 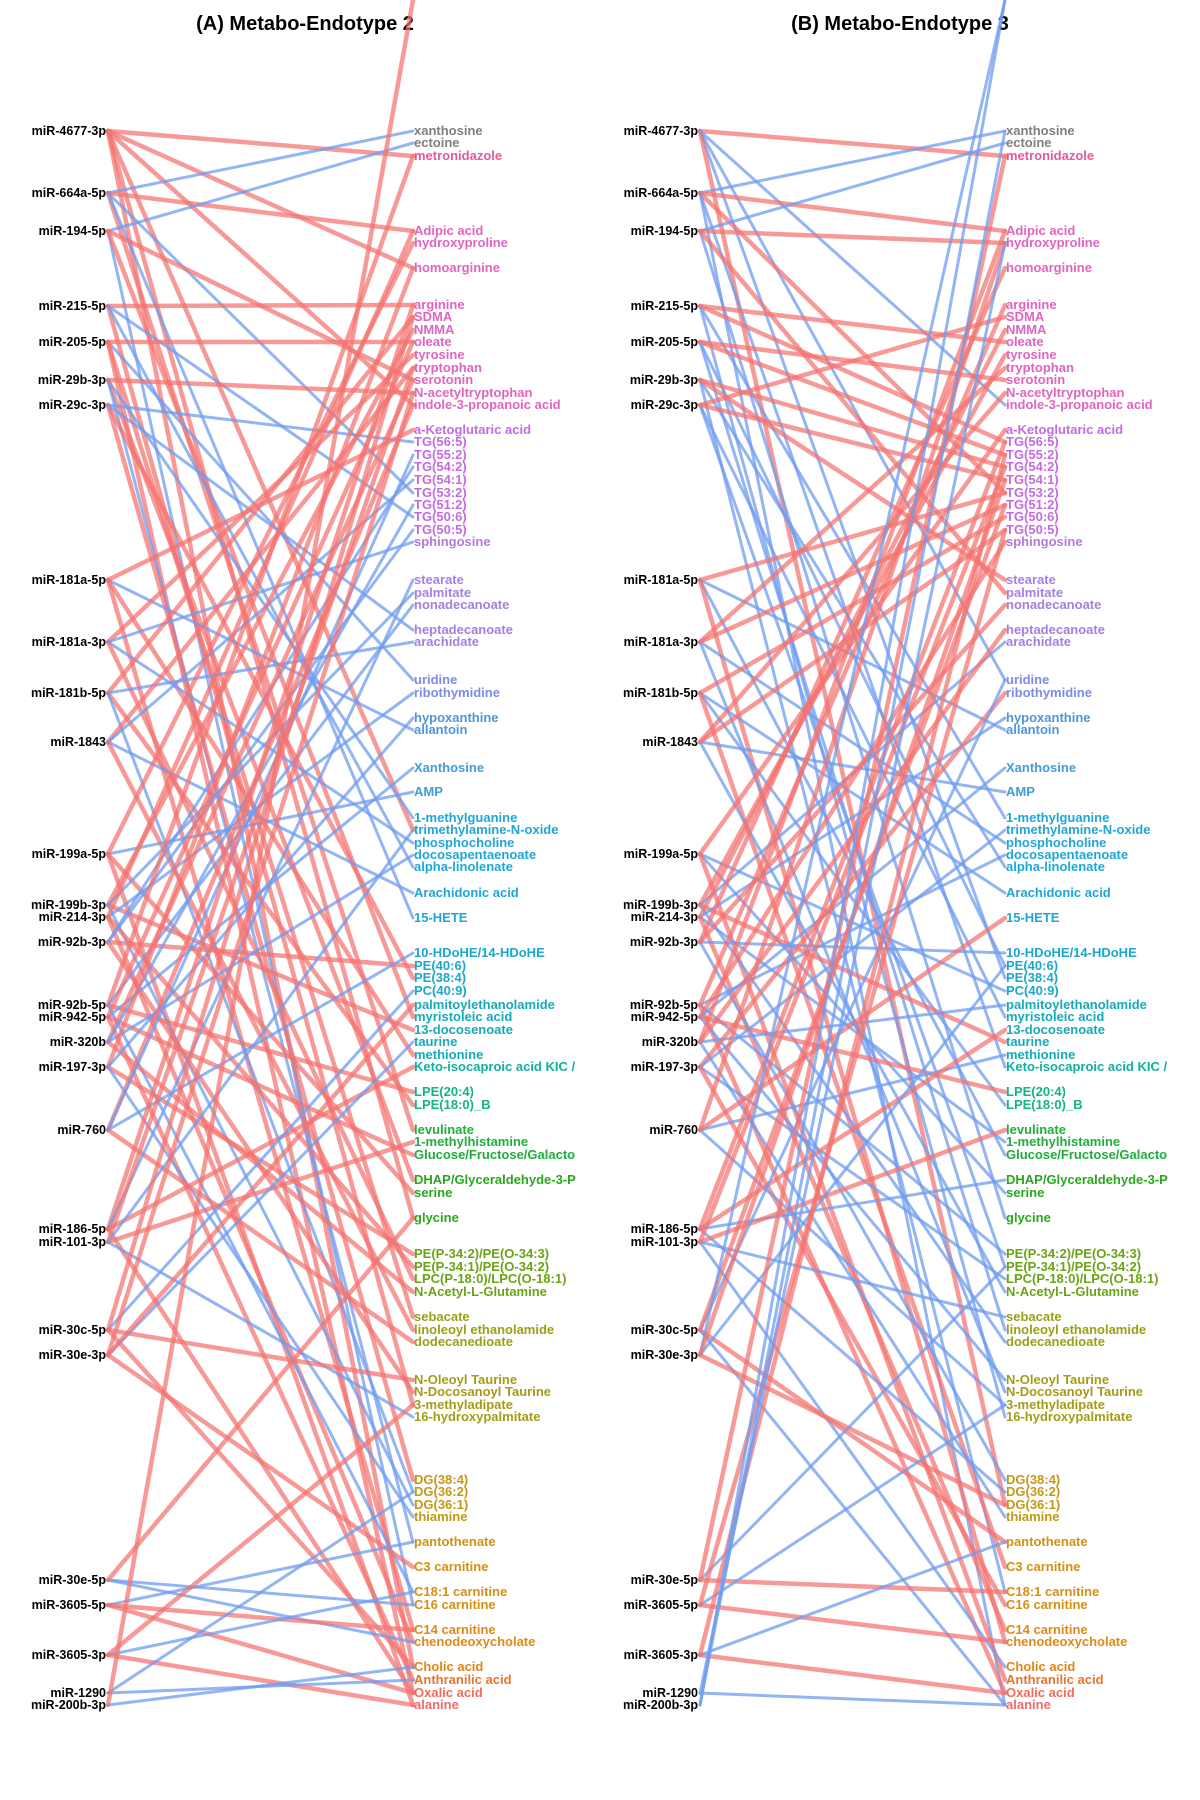 What do you see at coordinates (474, 1641) in the screenshot?
I see `metabolite-label: chenodeoxycholate` at bounding box center [474, 1641].